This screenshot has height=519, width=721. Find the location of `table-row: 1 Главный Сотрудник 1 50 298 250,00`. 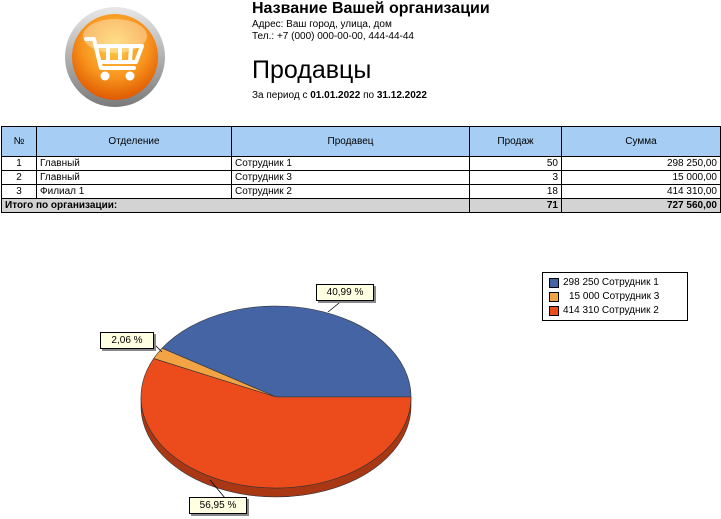

table-row: 1 Главный Сотрудник 1 50 298 250,00 is located at coordinates (361, 163).